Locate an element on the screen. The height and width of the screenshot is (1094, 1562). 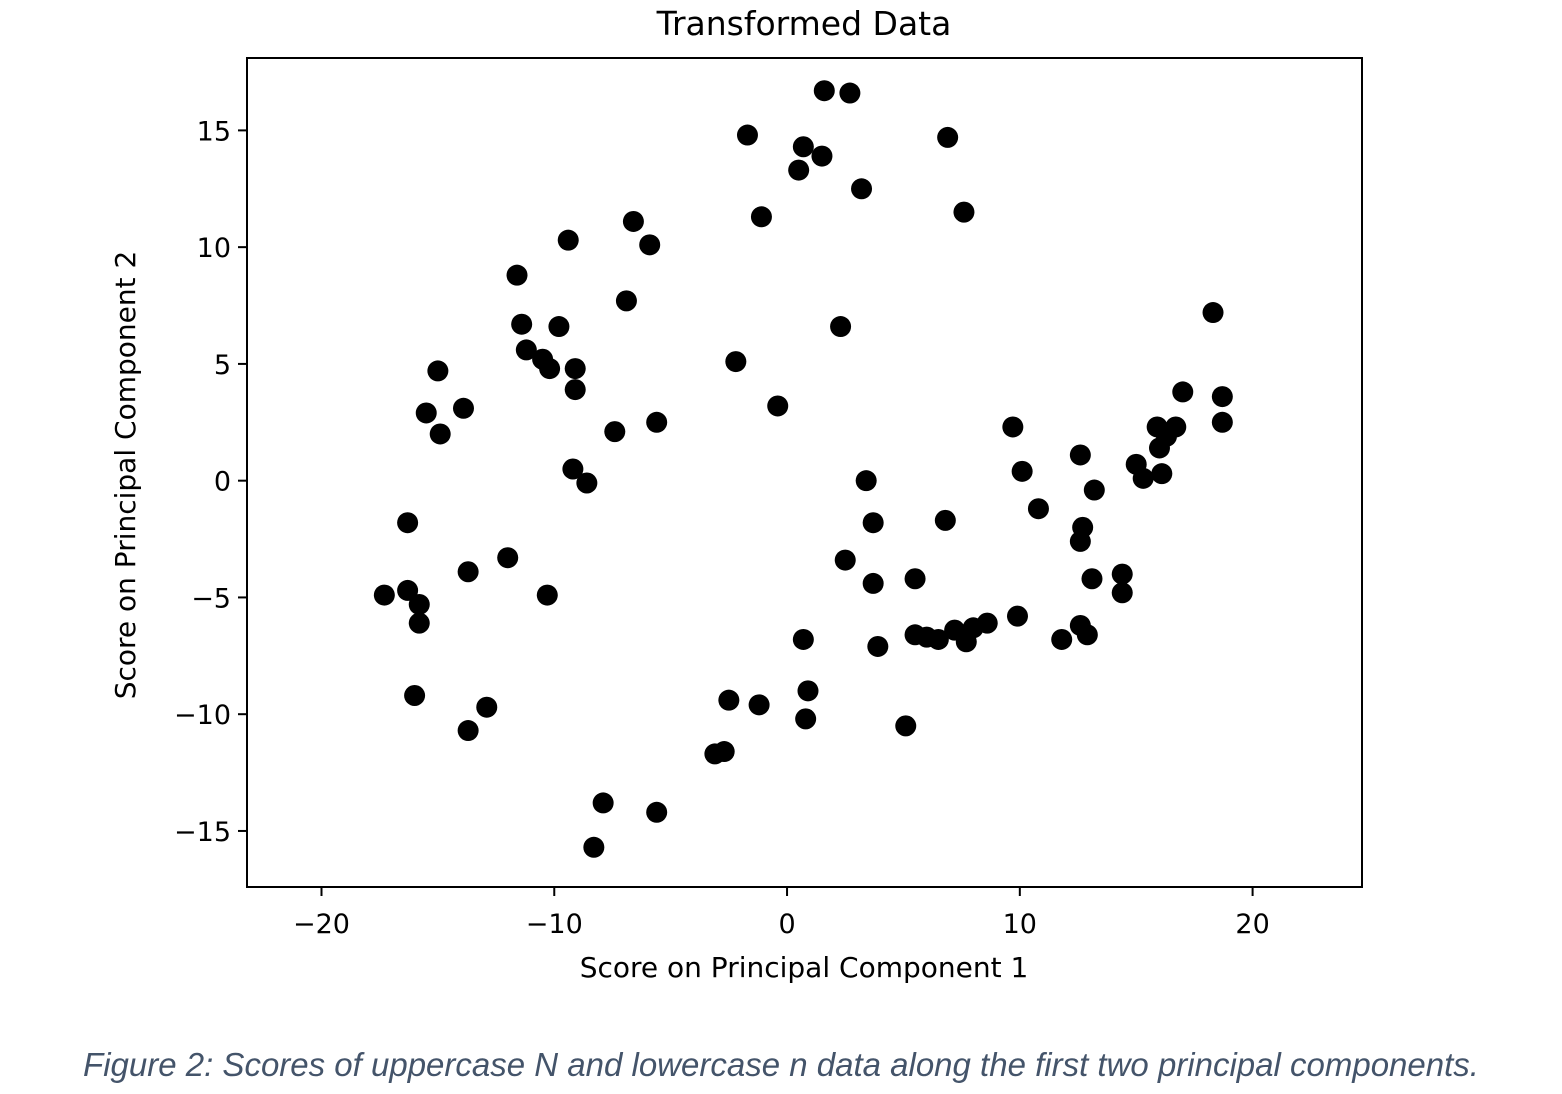
y-tick-label: 15 is located at coordinates (214, 131).